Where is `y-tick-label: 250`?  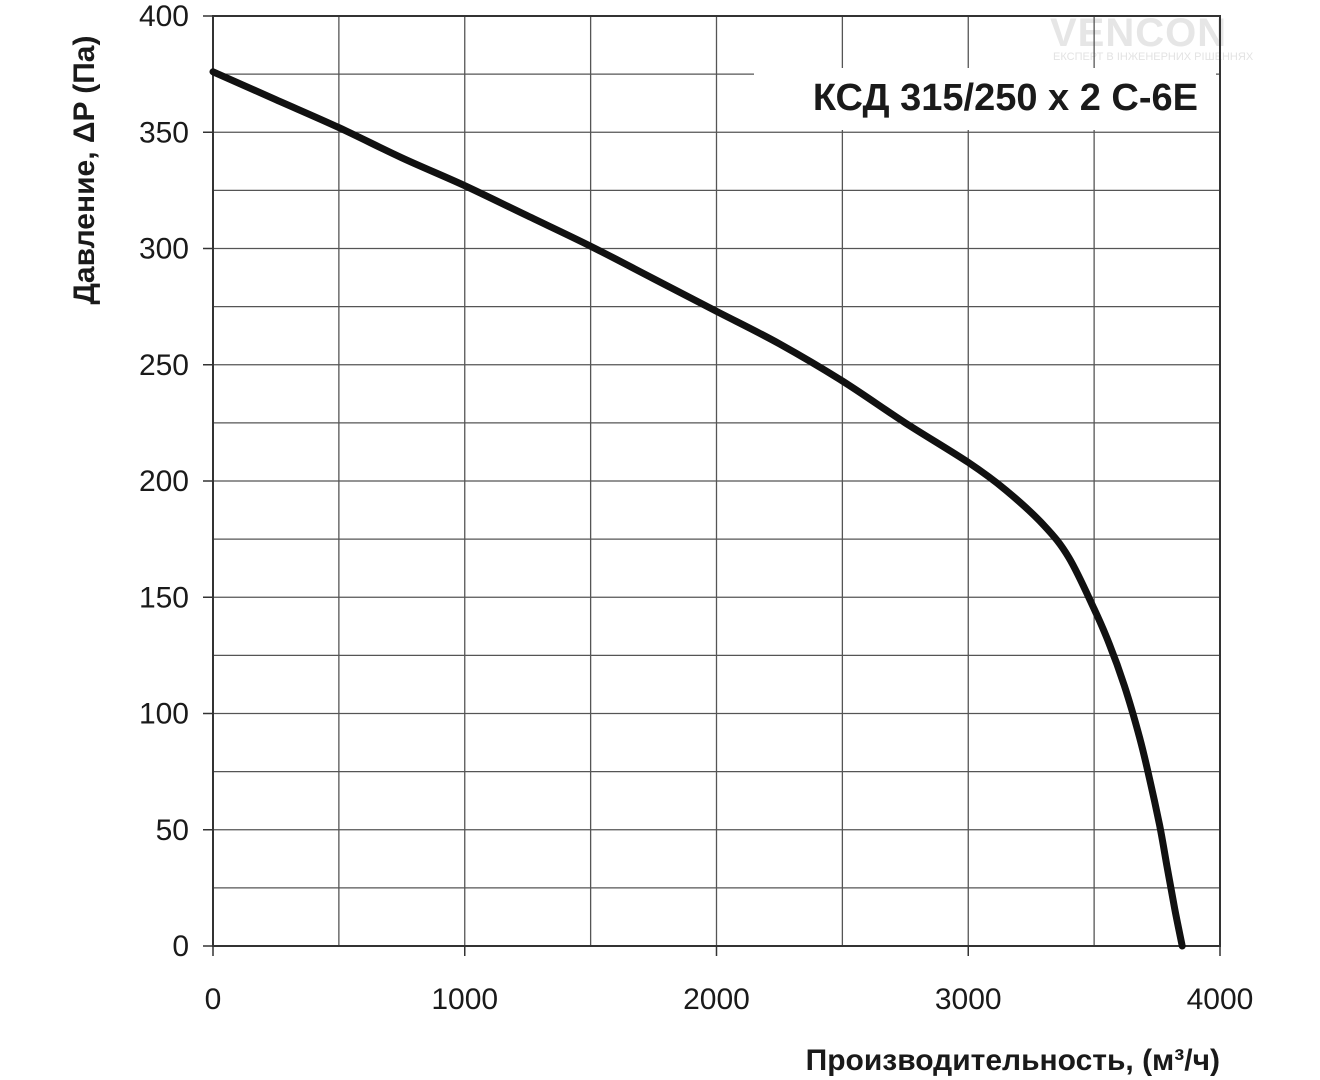 y-tick-label: 250 is located at coordinates (164, 365).